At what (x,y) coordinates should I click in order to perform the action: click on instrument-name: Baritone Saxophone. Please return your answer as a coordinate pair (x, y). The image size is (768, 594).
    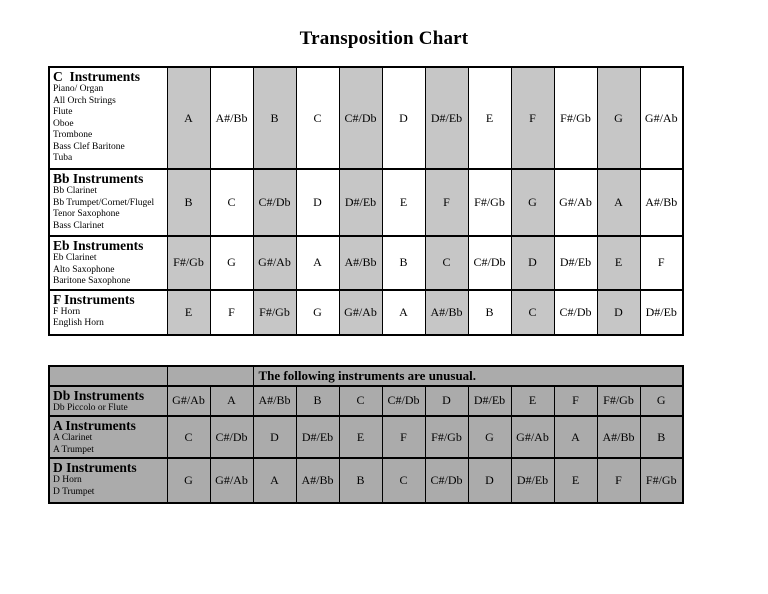
    Looking at the image, I should click on (92, 281).